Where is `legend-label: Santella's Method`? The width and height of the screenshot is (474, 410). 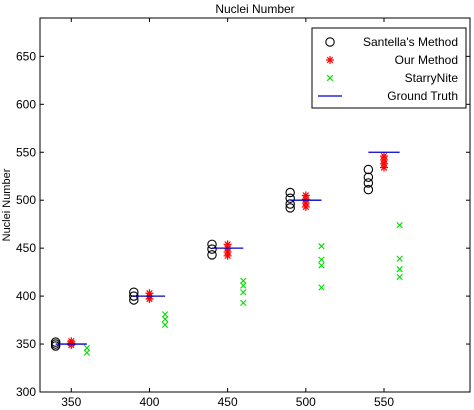 legend-label: Santella's Method is located at coordinates (410, 42).